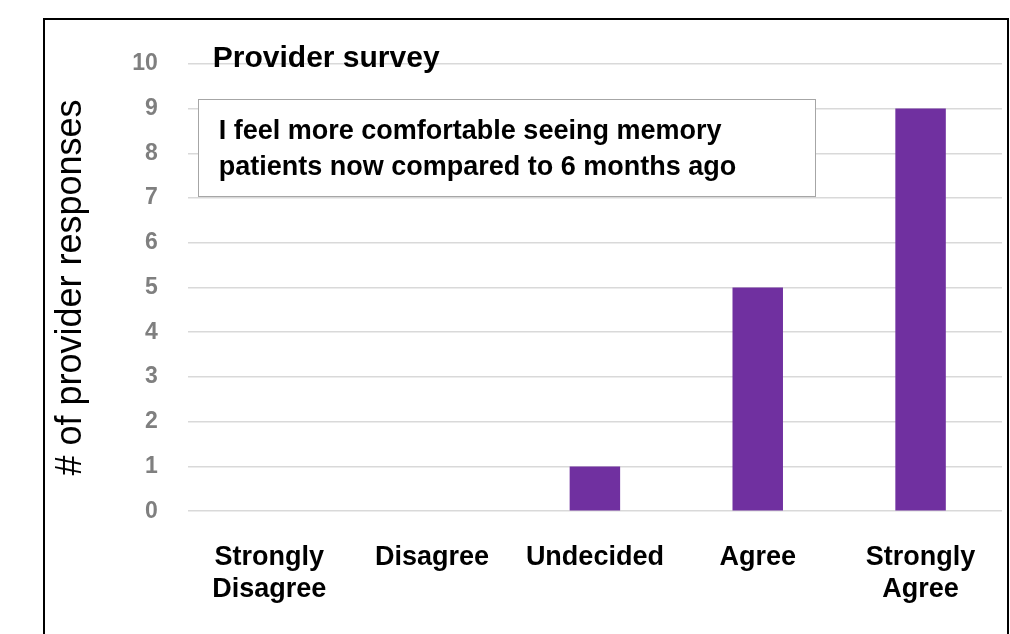 This screenshot has height=634, width=1010. What do you see at coordinates (151, 330) in the screenshot?
I see `y-tick-label: 4` at bounding box center [151, 330].